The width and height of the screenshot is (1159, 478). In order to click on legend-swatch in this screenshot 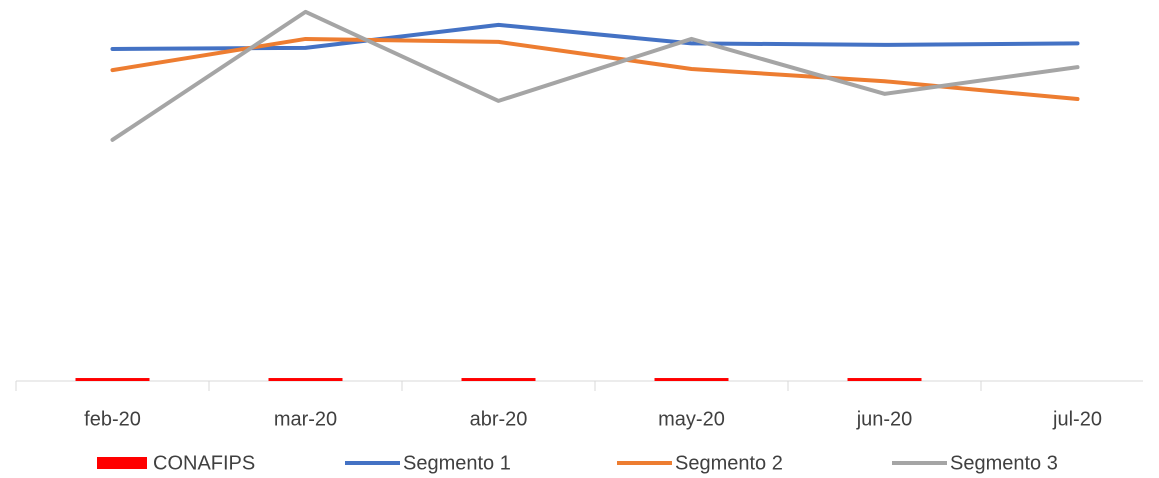, I will do `click(122, 463)`.